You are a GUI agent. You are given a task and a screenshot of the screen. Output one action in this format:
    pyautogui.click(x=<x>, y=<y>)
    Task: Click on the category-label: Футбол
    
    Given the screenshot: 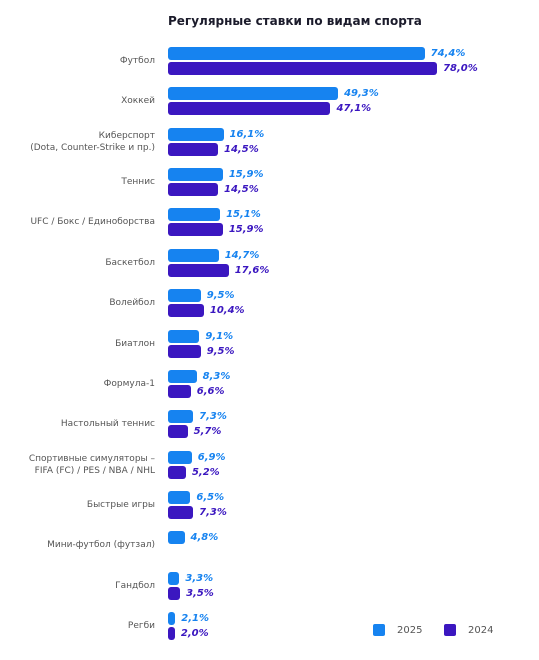 What is the action you would take?
    pyautogui.click(x=137, y=61)
    